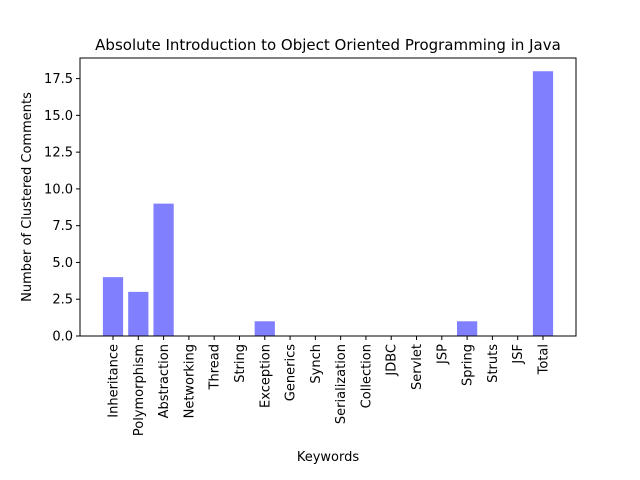 The height and width of the screenshot is (480, 640). What do you see at coordinates (328, 457) in the screenshot?
I see `x-axis-label: Keywords` at bounding box center [328, 457].